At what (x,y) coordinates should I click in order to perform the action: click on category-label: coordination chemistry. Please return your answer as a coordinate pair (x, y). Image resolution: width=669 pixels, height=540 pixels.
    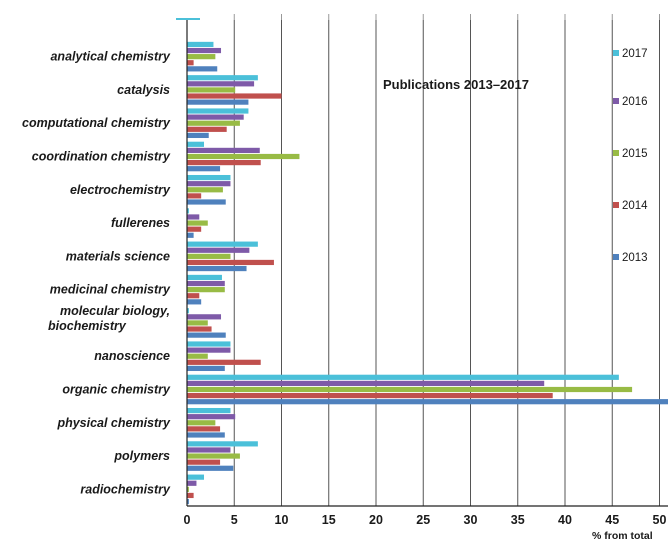
    Looking at the image, I should click on (101, 157).